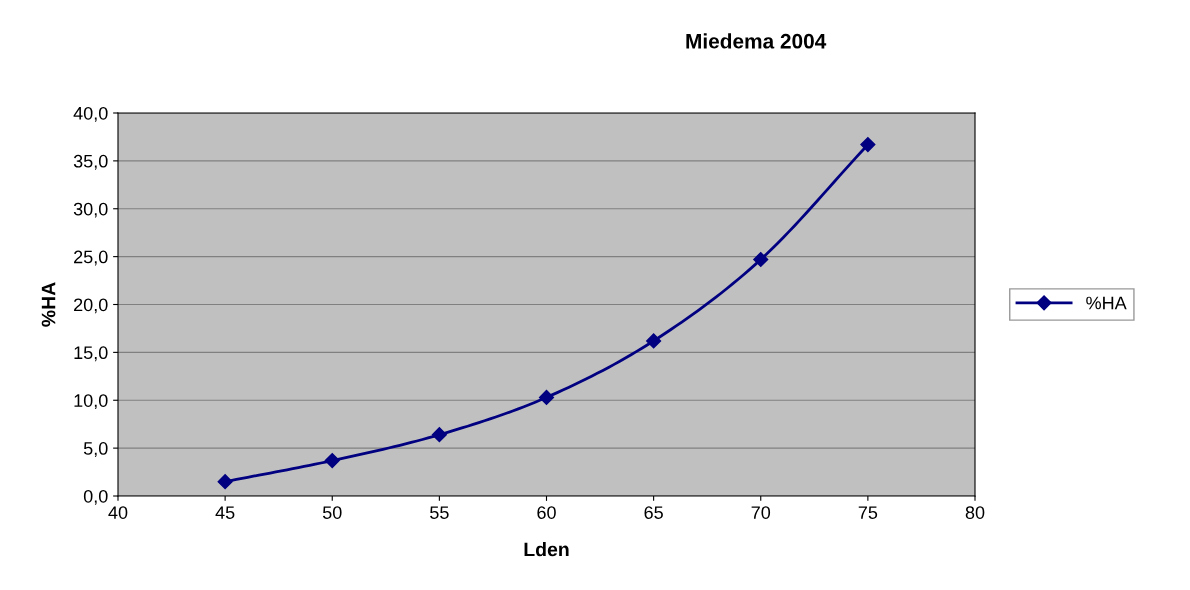  Describe the element at coordinates (653, 512) in the screenshot. I see `x-tick-label: 65` at that location.